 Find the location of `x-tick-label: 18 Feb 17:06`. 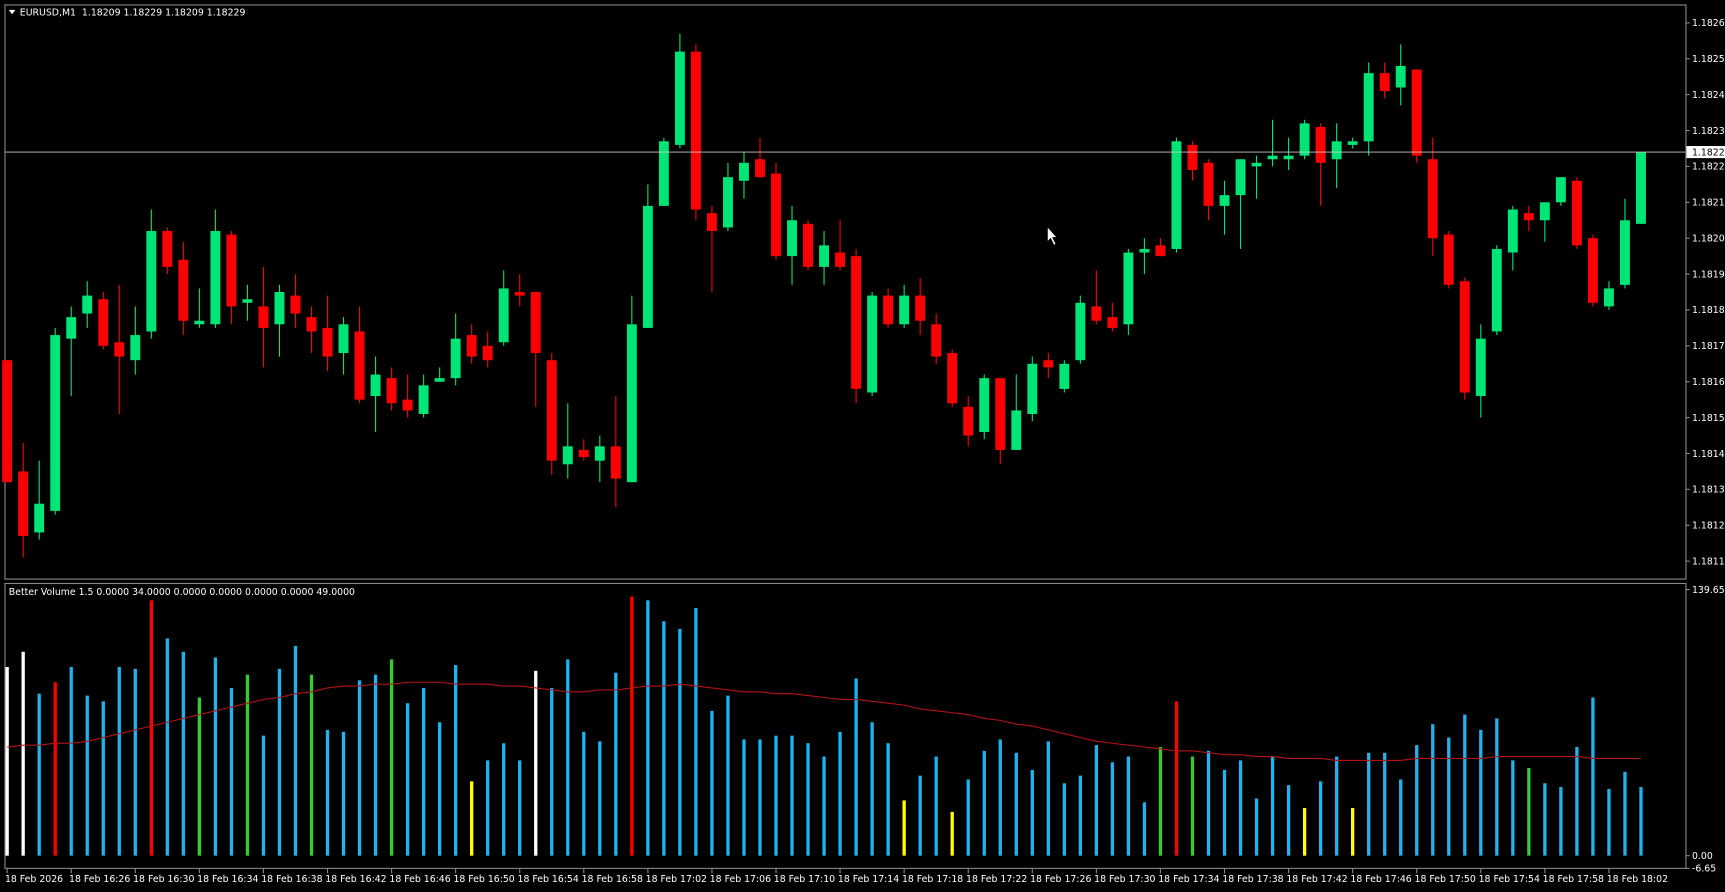

x-tick-label: 18 Feb 17:06 is located at coordinates (740, 879).